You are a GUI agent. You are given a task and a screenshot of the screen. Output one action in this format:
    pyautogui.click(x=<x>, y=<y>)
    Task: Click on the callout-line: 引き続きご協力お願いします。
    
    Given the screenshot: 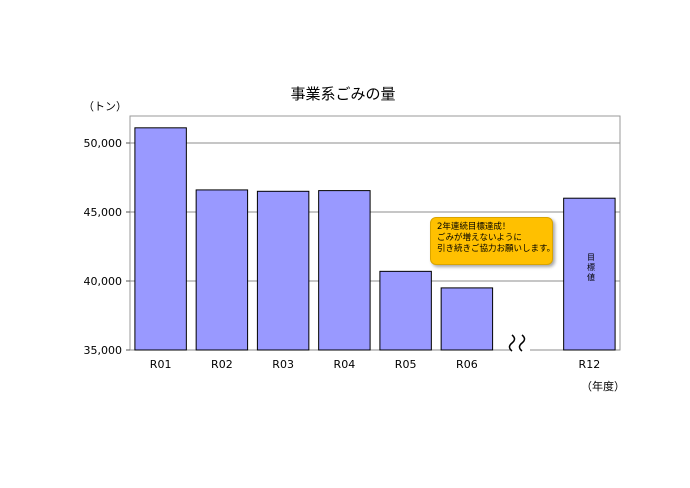 What is the action you would take?
    pyautogui.click(x=496, y=249)
    